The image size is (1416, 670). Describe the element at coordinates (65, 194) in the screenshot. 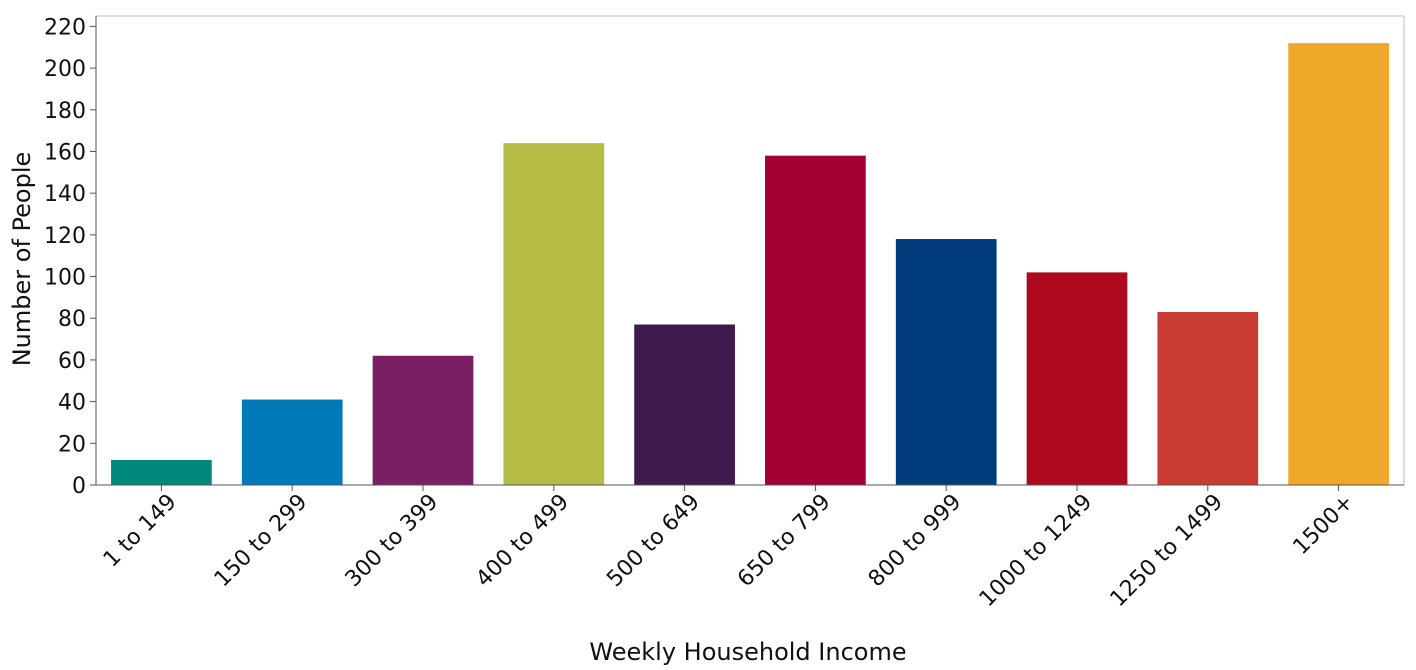

I see `y-tick-label: 140` at that location.